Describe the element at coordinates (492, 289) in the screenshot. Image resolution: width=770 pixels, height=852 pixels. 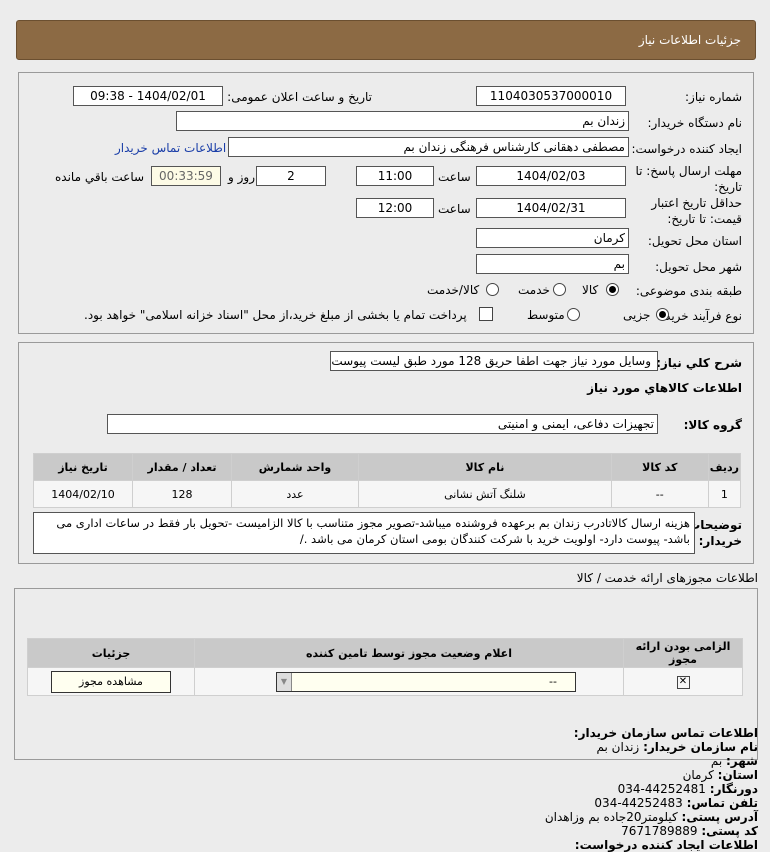
I see `category-radio-both` at that location.